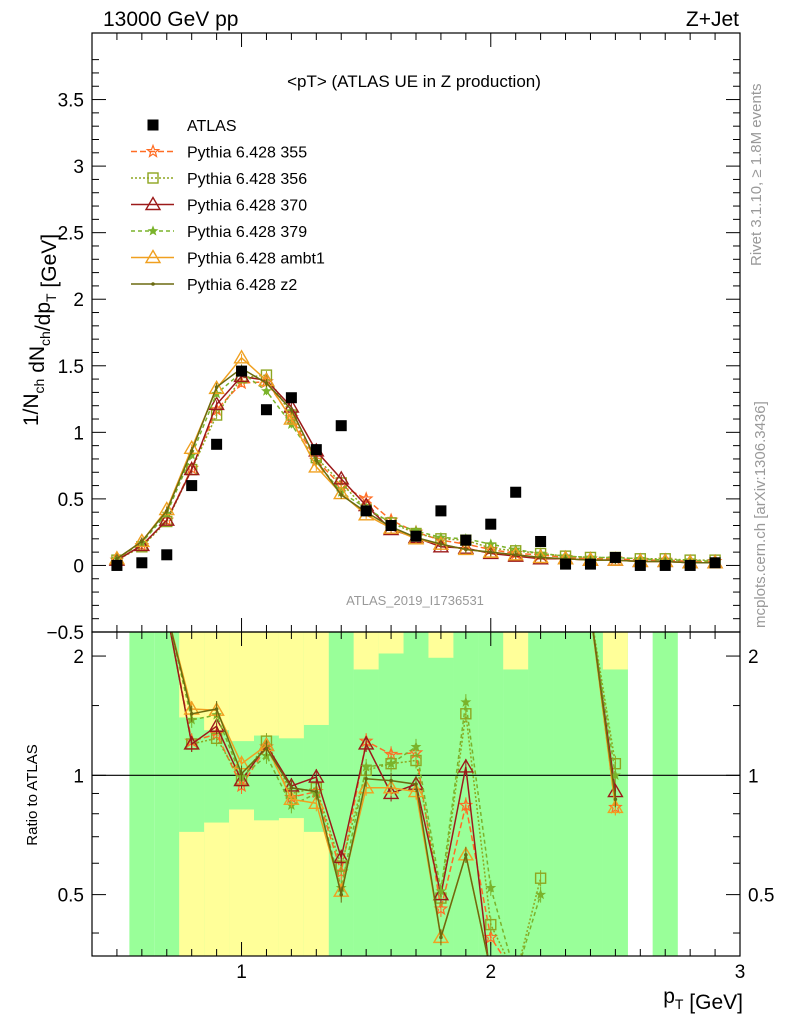 The image size is (786, 1024). I want to click on y-tick-label: 1.5, so click(71, 367).